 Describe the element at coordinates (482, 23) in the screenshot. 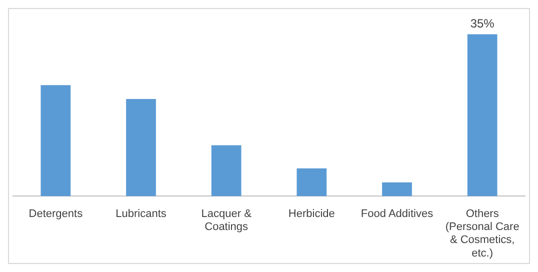

I see `data-label: 35%` at that location.